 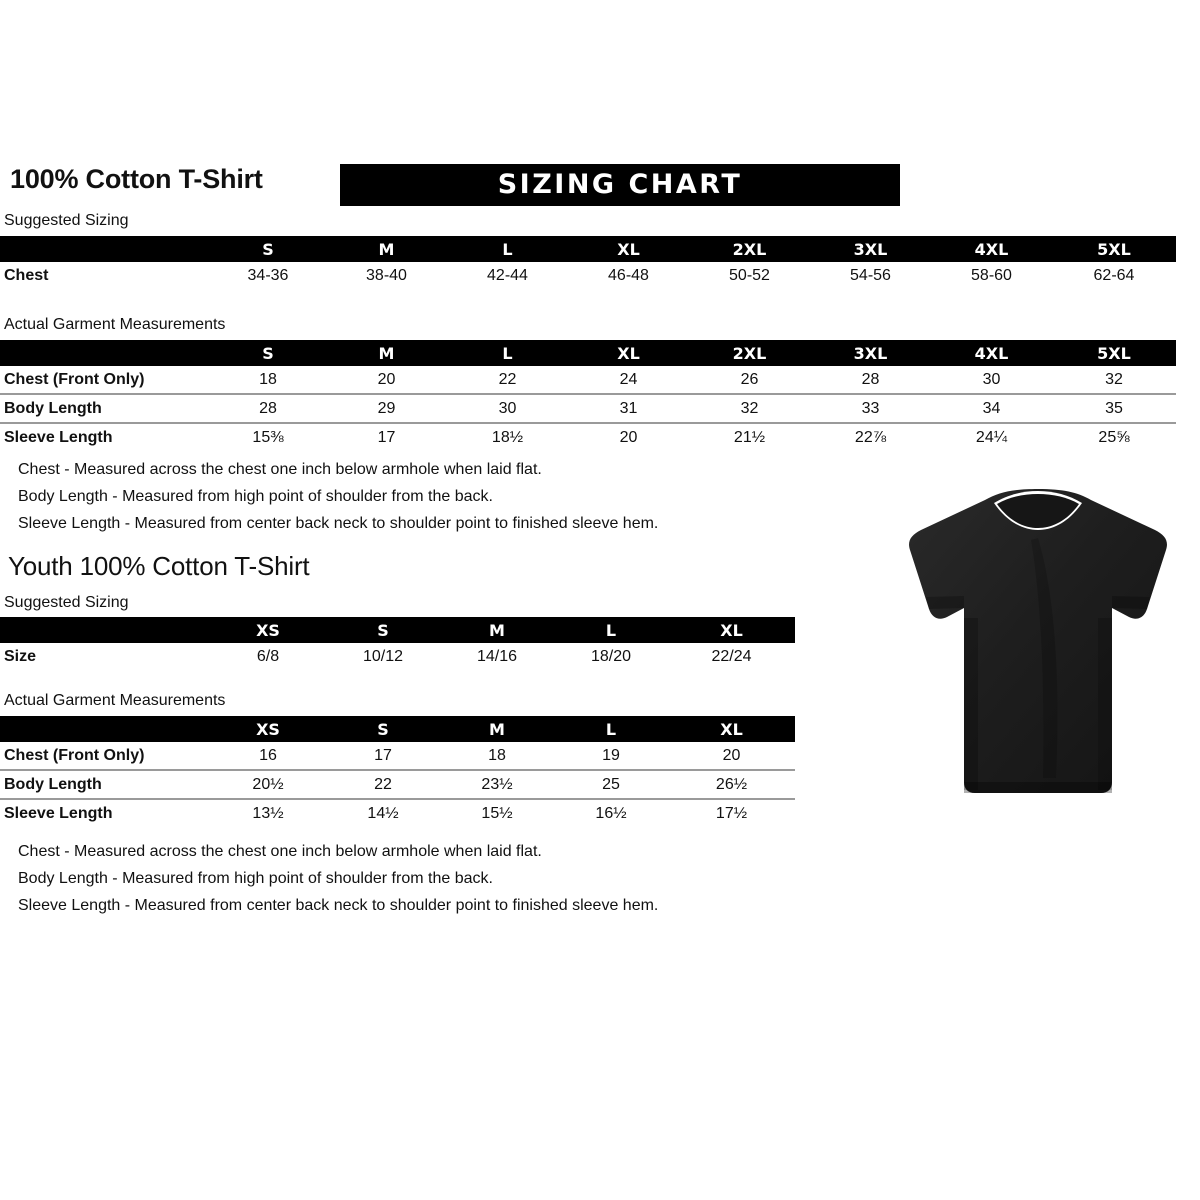 What do you see at coordinates (383, 813) in the screenshot?
I see `cell-sleevelength-s: 14½` at bounding box center [383, 813].